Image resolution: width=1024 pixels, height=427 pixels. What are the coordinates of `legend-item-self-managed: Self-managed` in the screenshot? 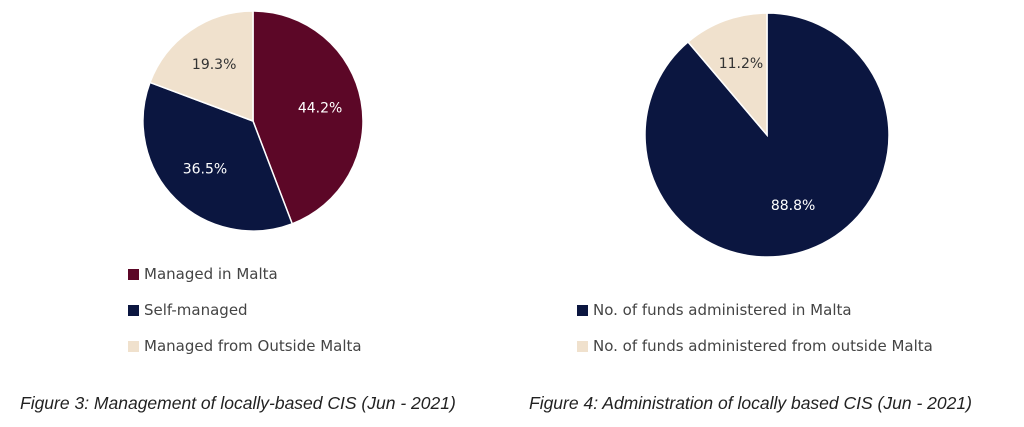 It's located at (245, 310).